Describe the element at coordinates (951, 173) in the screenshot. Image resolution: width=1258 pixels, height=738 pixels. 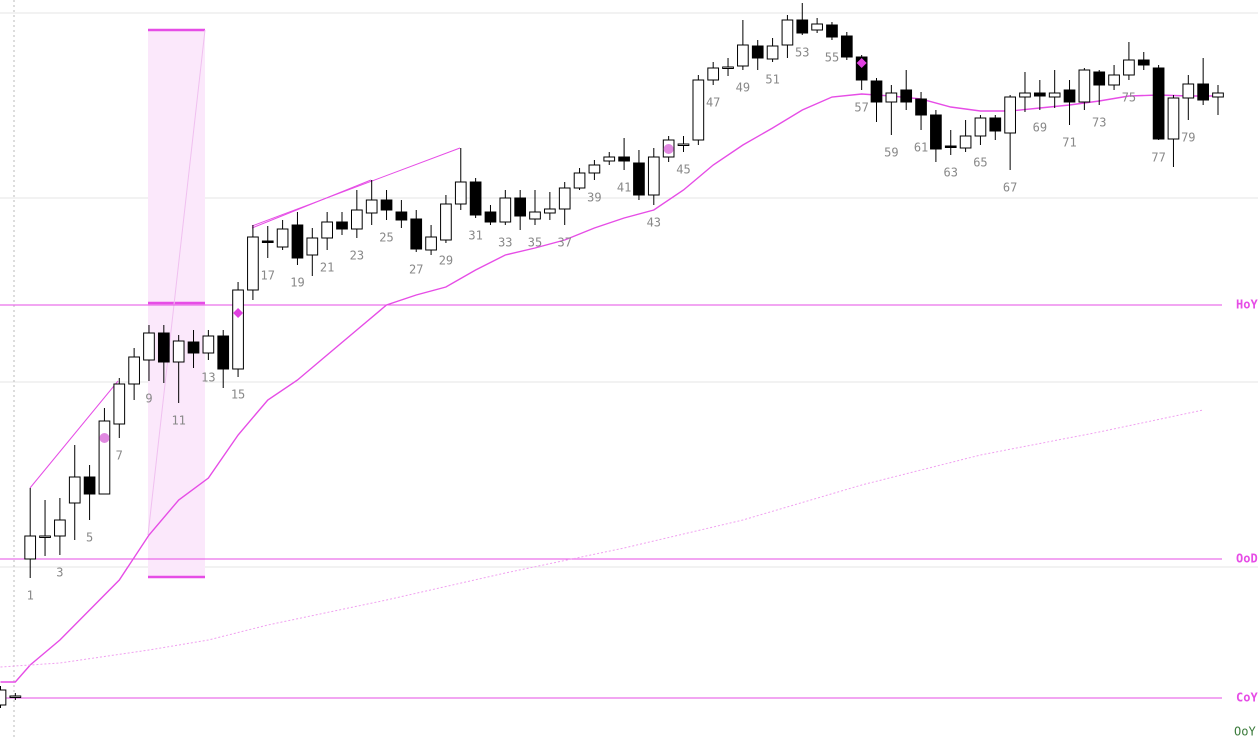
I see `bar-number: 63` at that location.